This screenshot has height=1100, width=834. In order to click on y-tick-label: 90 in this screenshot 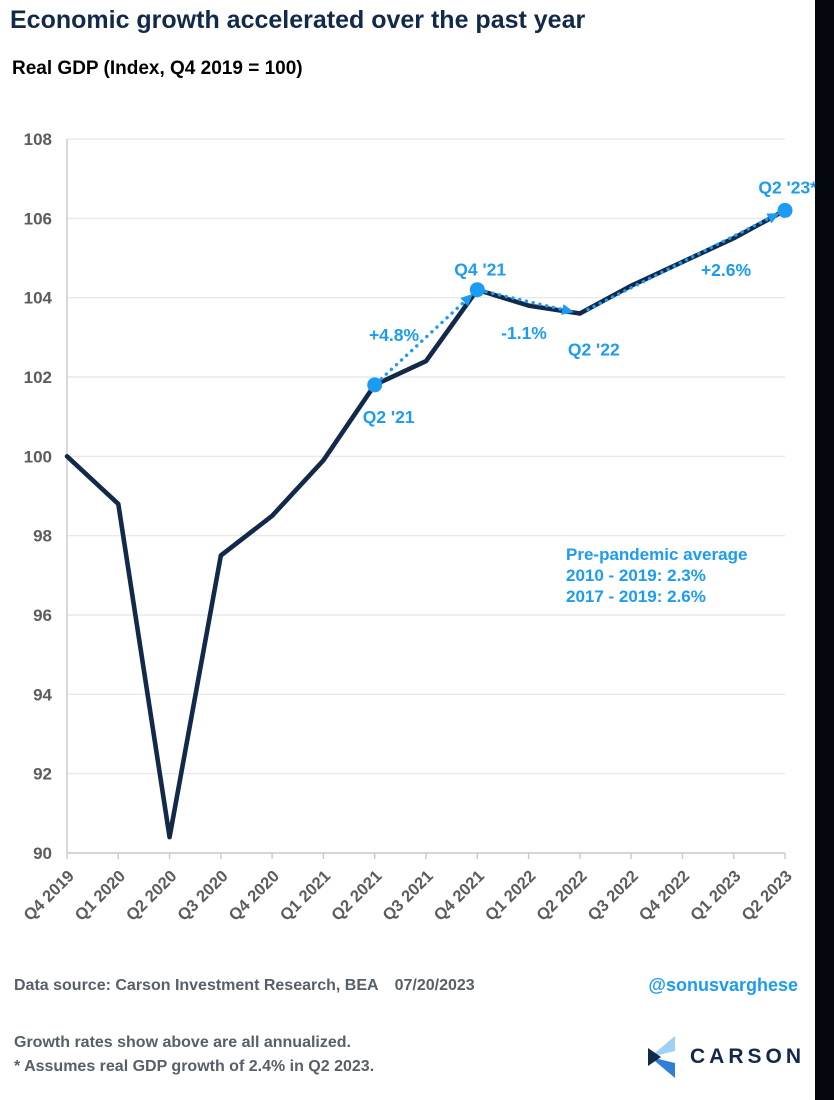, I will do `click(42, 853)`.